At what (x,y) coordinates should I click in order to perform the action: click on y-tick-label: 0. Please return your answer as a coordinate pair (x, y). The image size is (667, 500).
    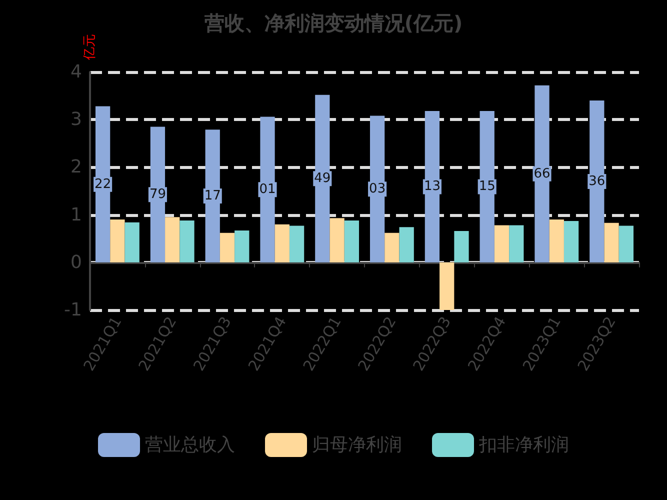
    Looking at the image, I should click on (76, 262).